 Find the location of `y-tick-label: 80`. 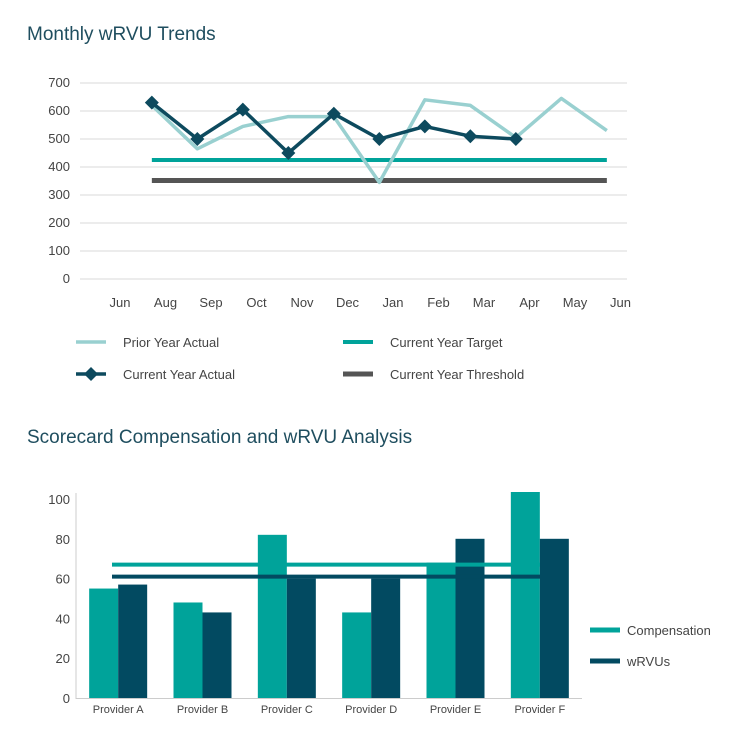

y-tick-label: 80 is located at coordinates (63, 539).